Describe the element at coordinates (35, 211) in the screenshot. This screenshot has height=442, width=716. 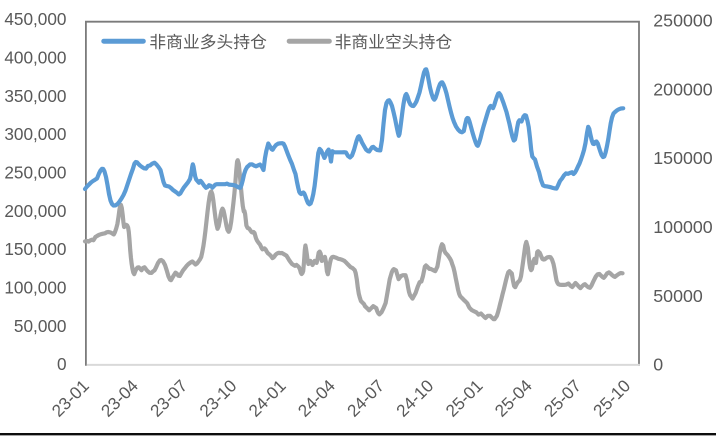
I see `svg-text: 200,000` at that location.